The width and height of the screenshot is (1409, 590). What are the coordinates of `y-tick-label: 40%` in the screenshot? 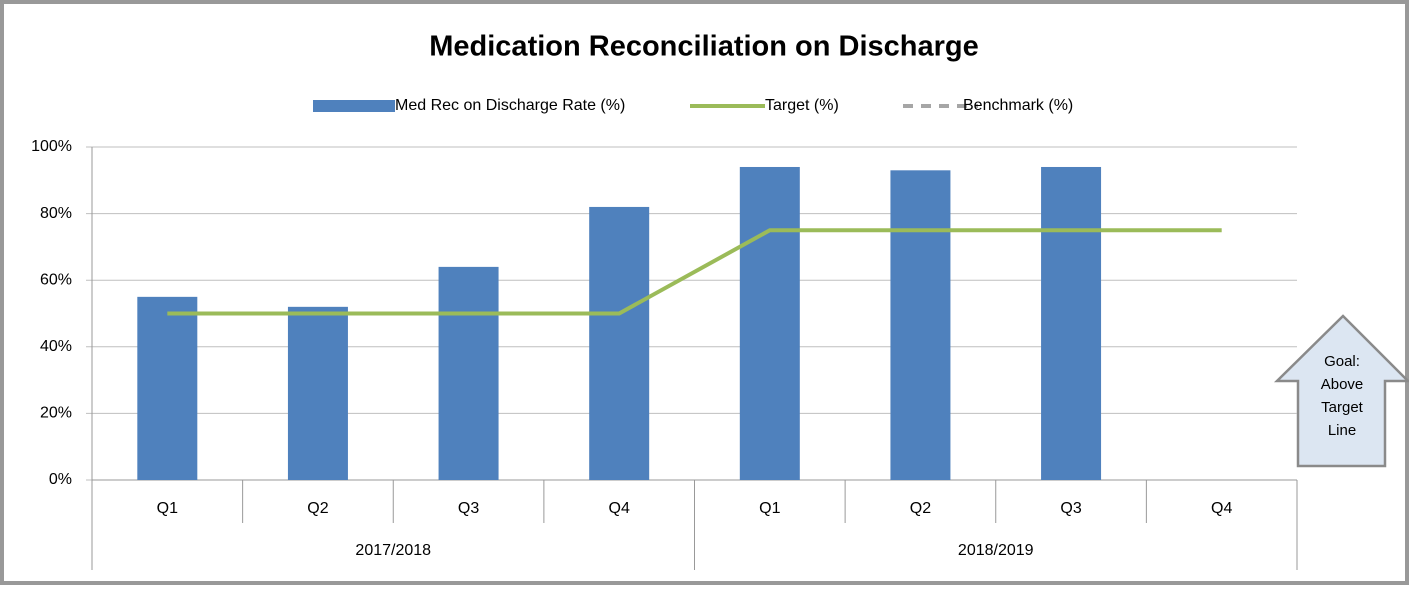 It's located at (56, 346).